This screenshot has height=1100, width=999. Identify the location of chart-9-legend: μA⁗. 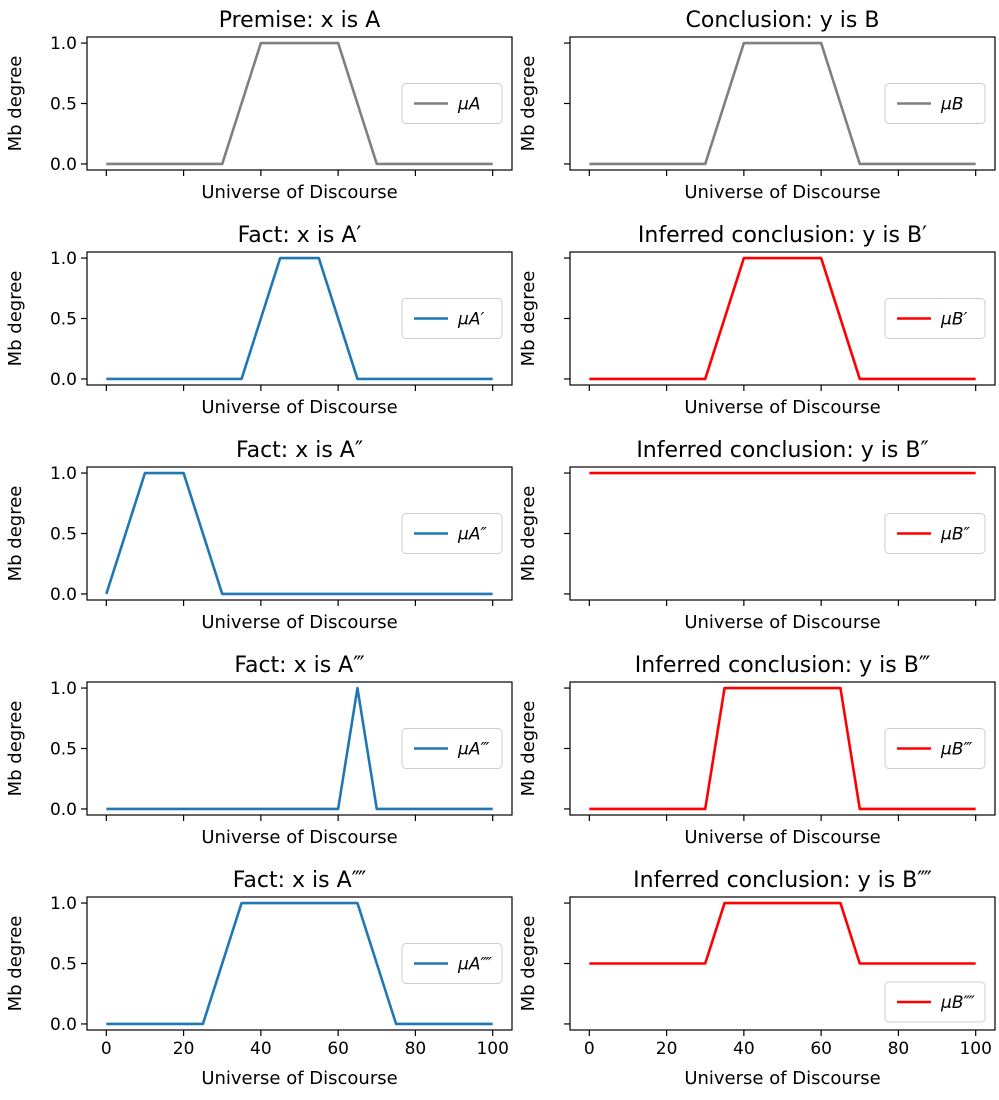
(452, 963).